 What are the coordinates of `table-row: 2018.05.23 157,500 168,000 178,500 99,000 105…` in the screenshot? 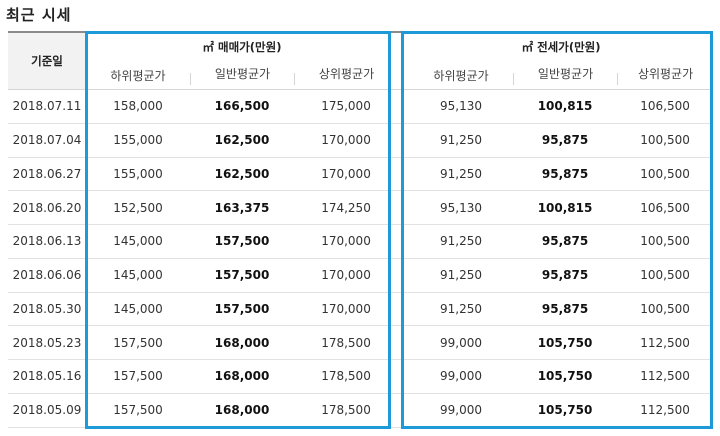 It's located at (361, 342).